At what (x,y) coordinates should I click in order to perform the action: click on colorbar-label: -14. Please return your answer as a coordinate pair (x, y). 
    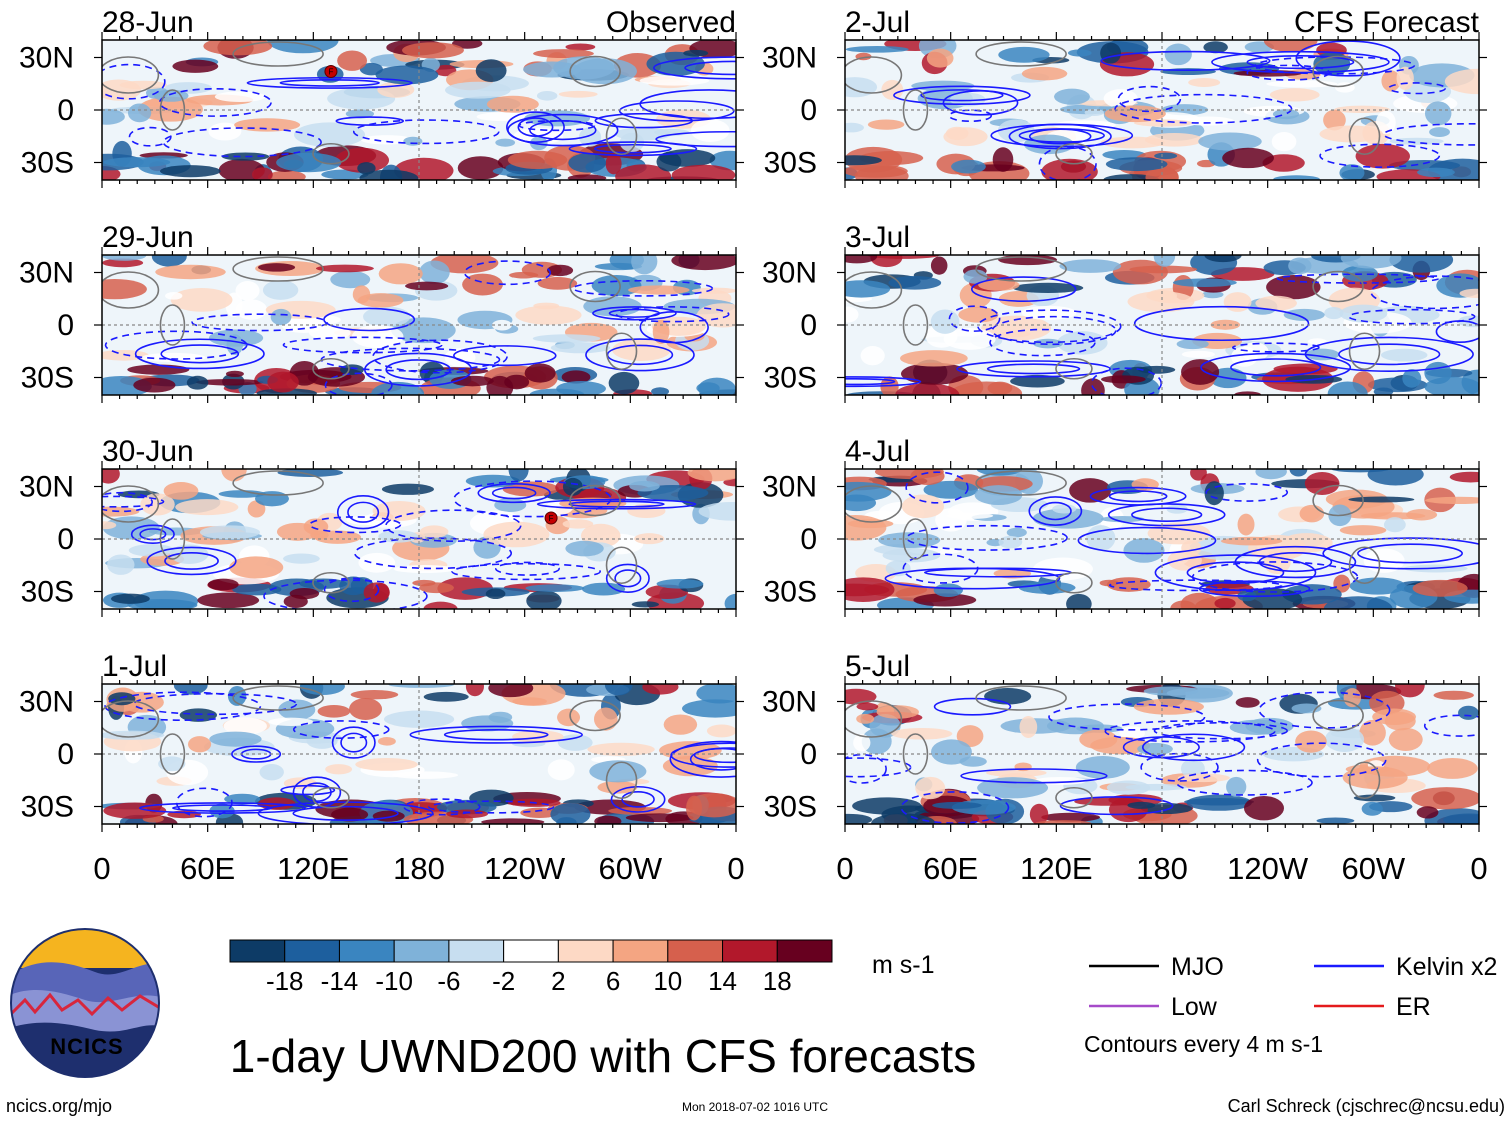
    Looking at the image, I should click on (340, 981).